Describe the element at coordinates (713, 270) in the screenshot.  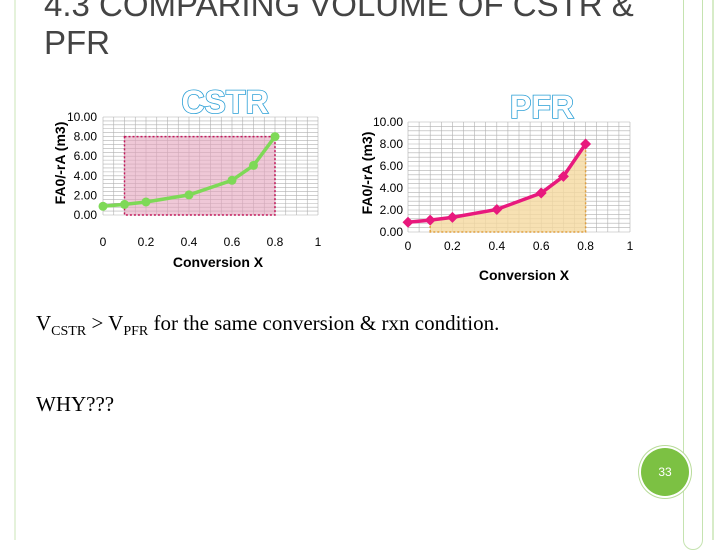
I see `frame-right-line` at that location.